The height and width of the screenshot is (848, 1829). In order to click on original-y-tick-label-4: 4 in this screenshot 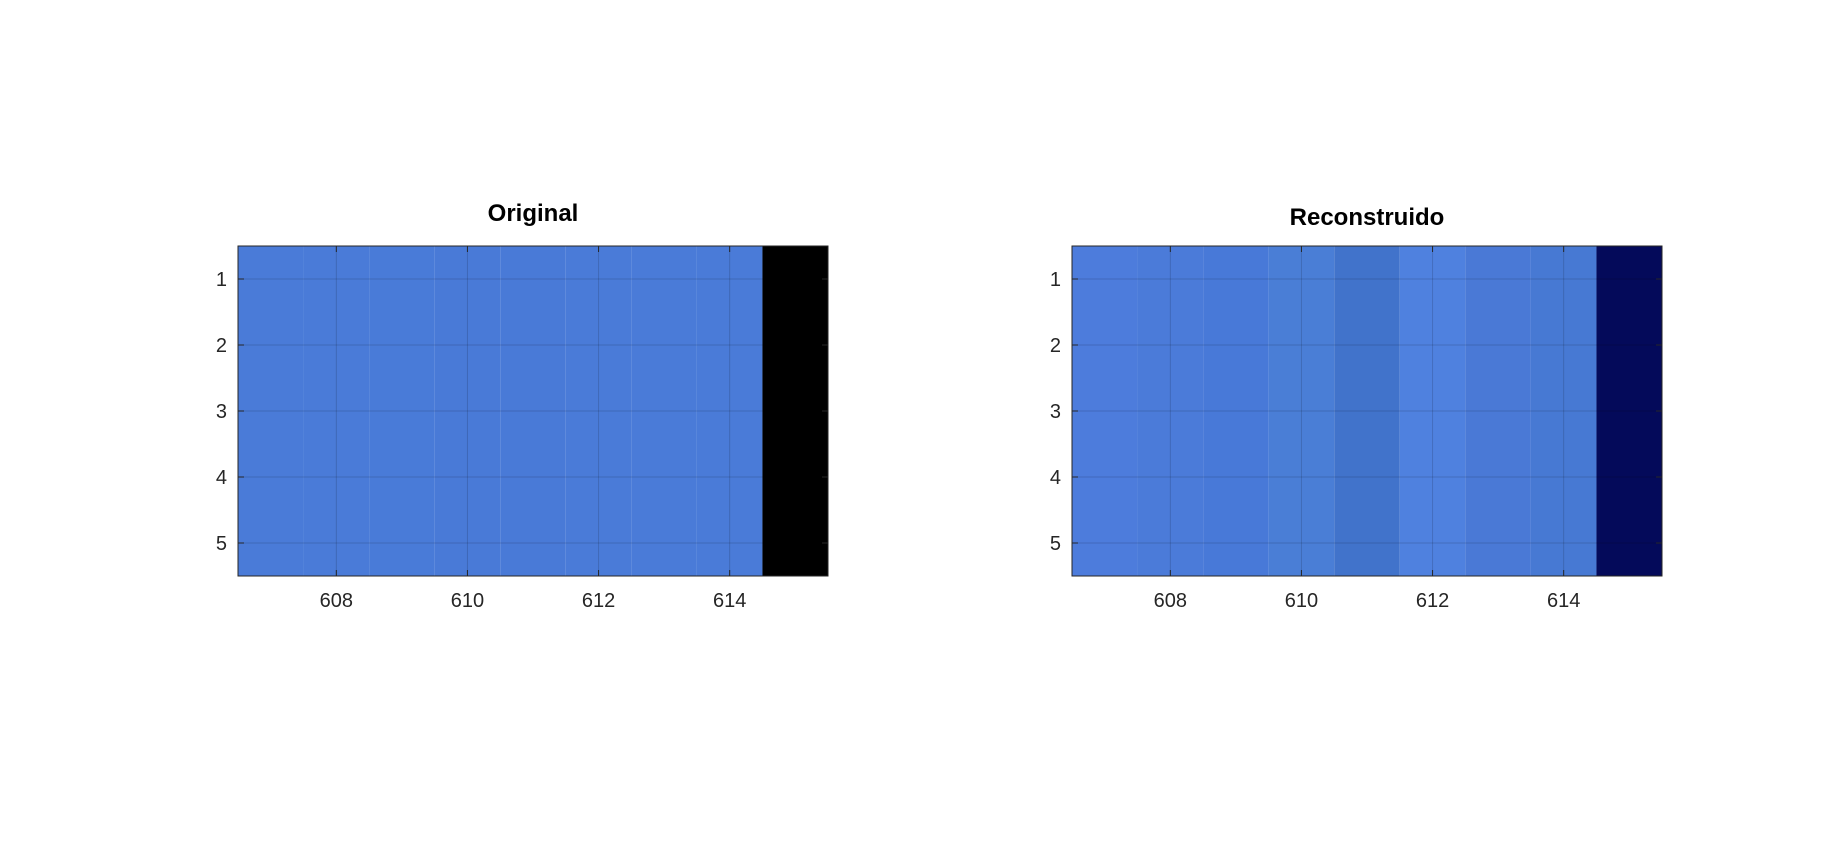, I will do `click(221, 478)`.